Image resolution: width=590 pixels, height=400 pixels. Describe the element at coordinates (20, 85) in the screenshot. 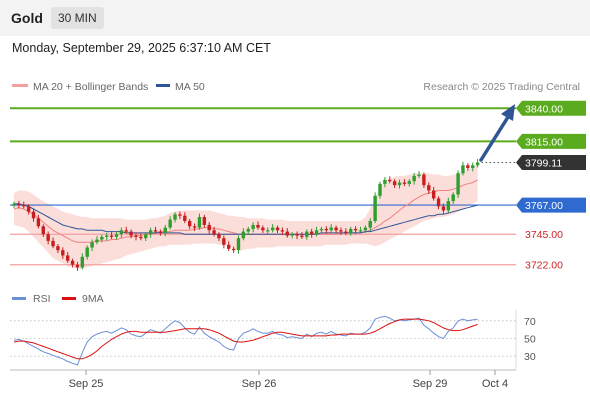

I see `ma20-legend-swatch` at that location.